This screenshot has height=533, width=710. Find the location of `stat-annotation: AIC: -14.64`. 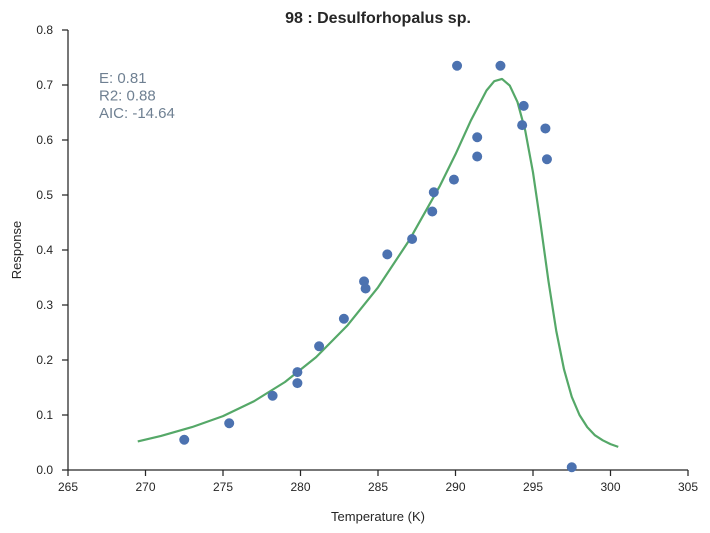

stat-annotation: AIC: -14.64 is located at coordinates (137, 113).